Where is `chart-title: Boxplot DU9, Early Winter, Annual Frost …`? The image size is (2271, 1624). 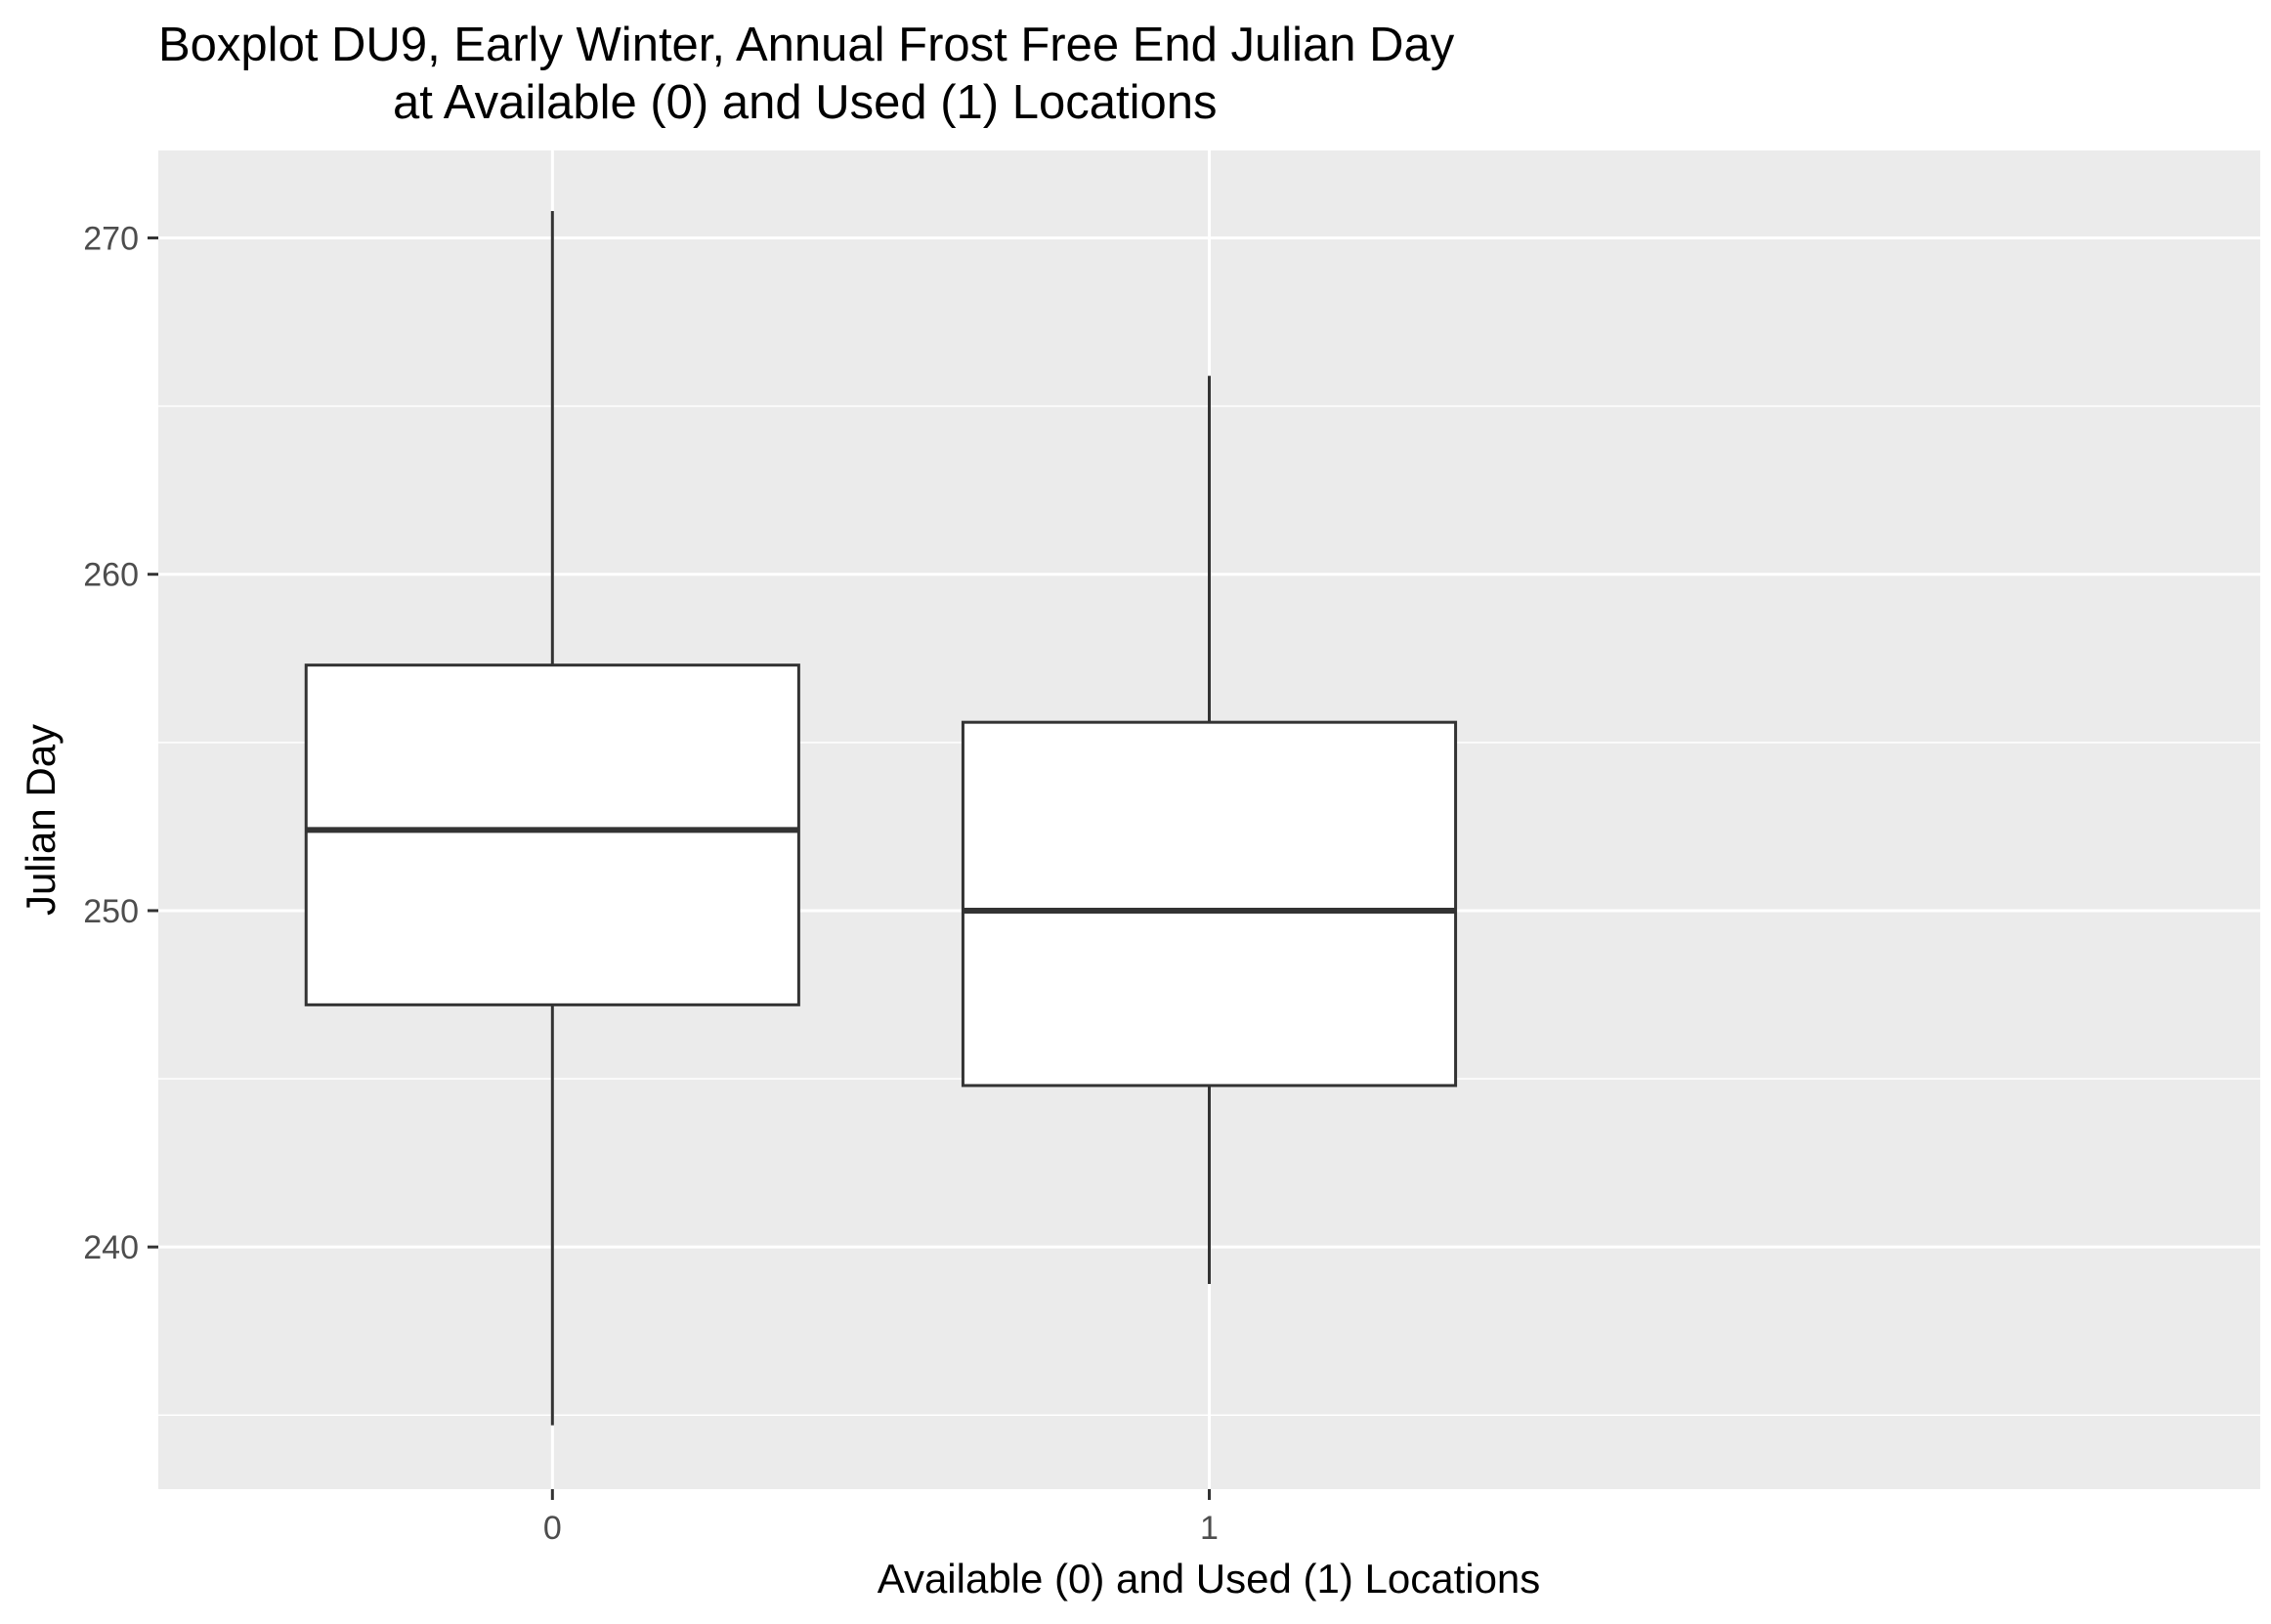 chart-title: Boxplot DU9, Early Winter, Annual Frost … is located at coordinates (806, 45).